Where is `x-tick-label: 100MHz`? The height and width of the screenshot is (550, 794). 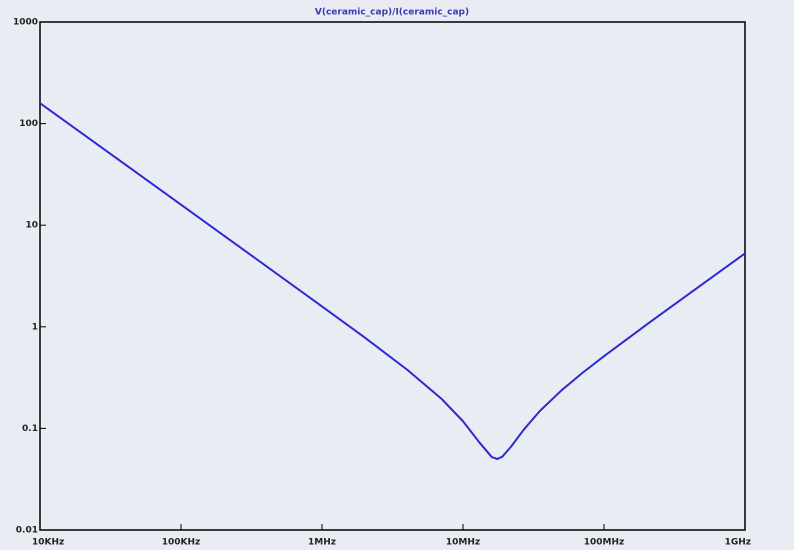 x-tick-label: 100MHz is located at coordinates (604, 543).